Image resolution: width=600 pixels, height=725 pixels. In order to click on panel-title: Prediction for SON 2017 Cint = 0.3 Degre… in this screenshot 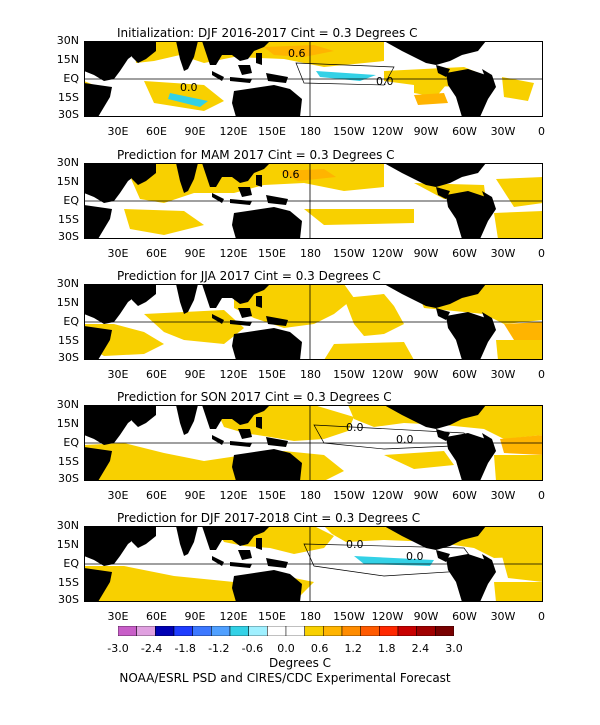, I will do `click(254, 397)`.